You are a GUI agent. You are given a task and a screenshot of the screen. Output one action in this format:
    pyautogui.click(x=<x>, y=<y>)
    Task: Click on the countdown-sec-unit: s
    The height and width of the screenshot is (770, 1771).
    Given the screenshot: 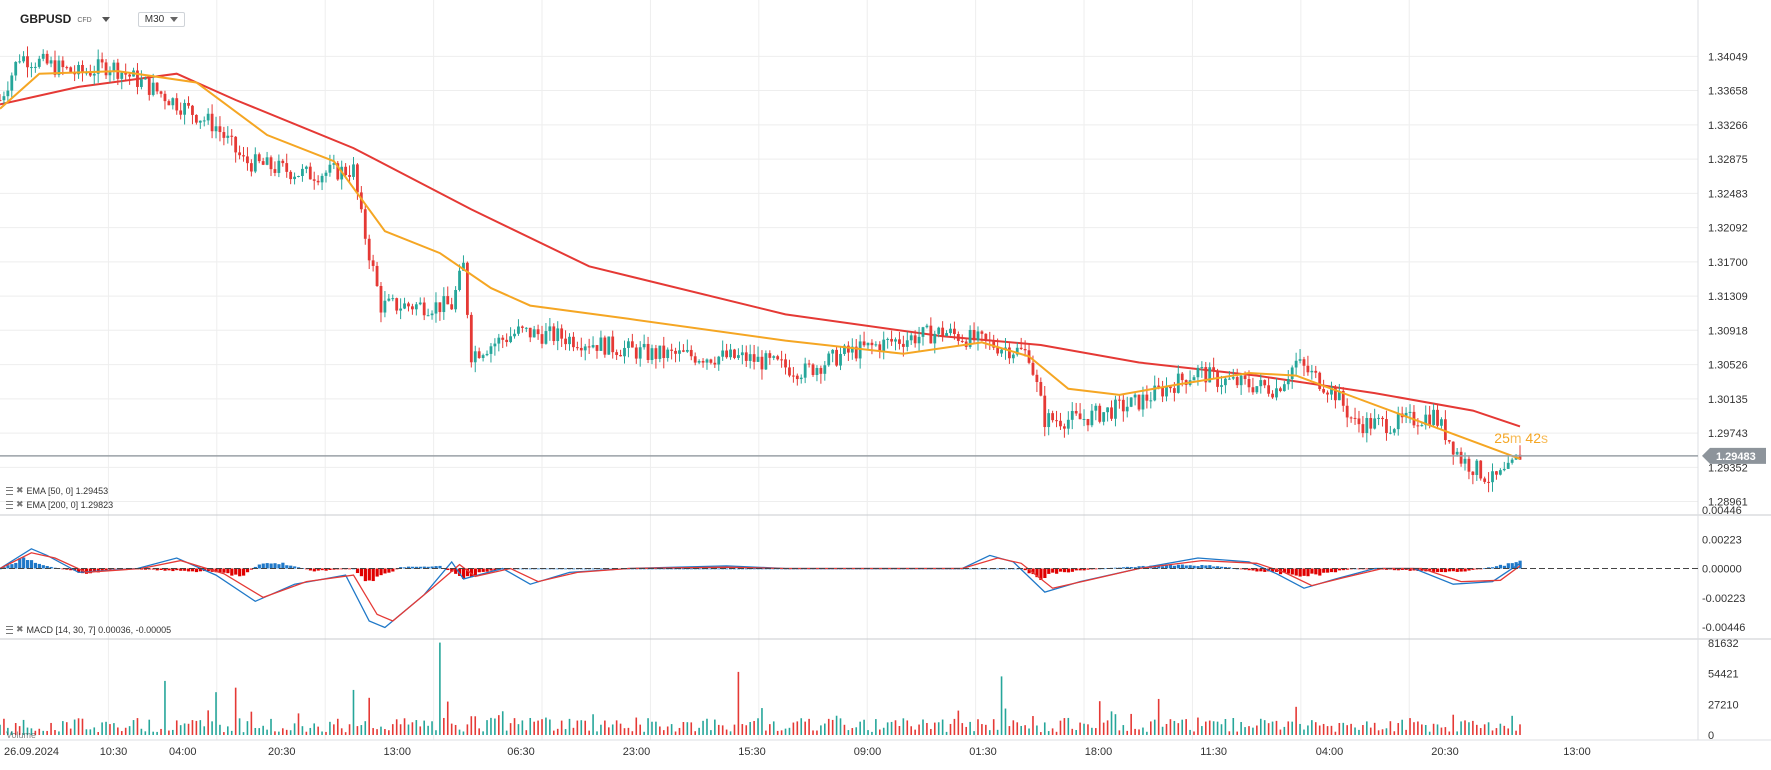 What is the action you would take?
    pyautogui.click(x=1544, y=438)
    